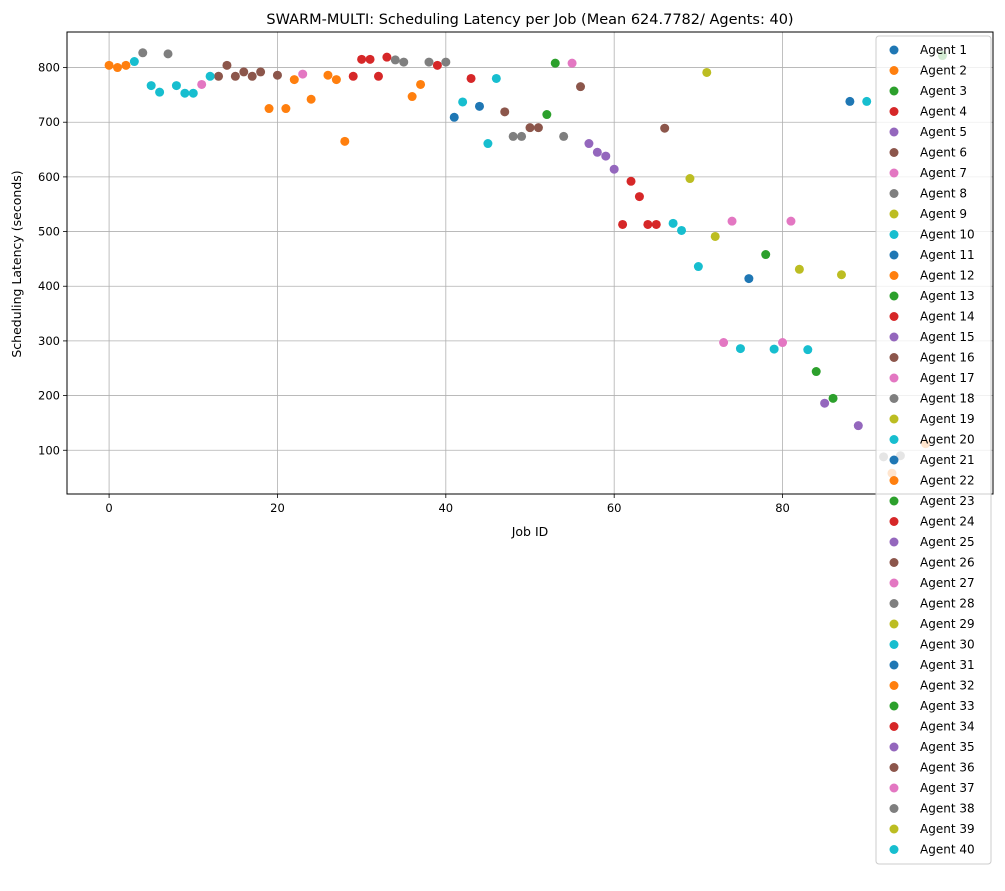 The width and height of the screenshot is (1005, 891). What do you see at coordinates (782, 508) in the screenshot?
I see `x-tick-label: 80` at bounding box center [782, 508].